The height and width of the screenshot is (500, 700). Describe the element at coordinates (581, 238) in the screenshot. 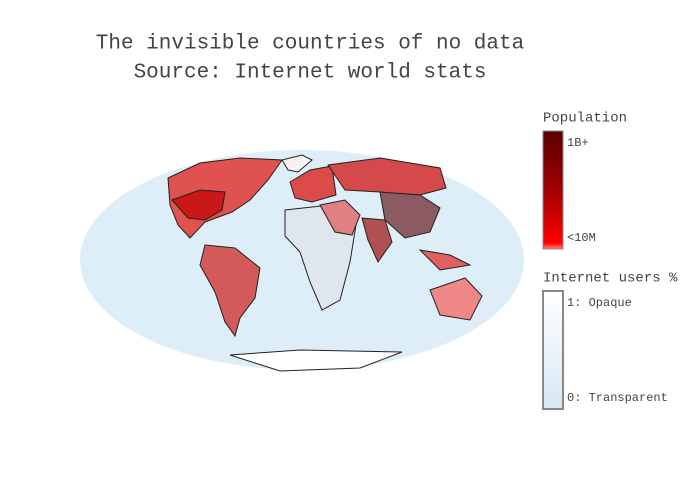

I see `colorbar-label: <10M` at that location.